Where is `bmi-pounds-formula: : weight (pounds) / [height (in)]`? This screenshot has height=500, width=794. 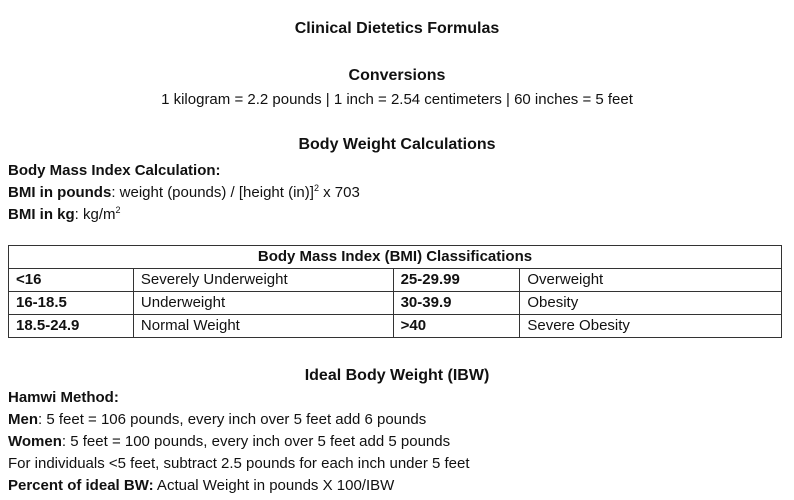
bmi-pounds-formula: : weight (pounds) / [height (in)] is located at coordinates (212, 192).